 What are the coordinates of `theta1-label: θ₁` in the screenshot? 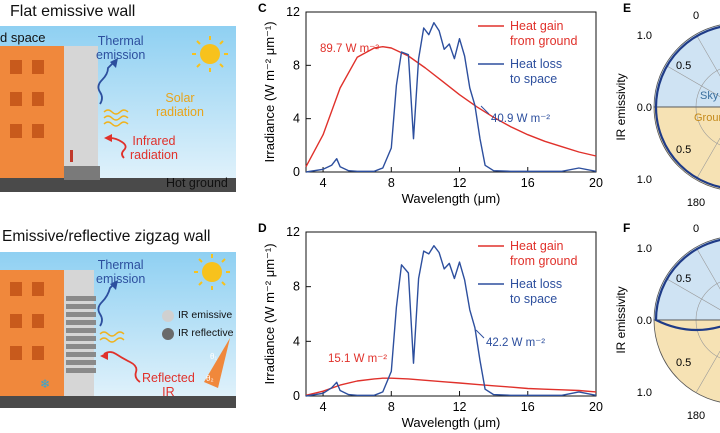 It's located at (214, 356).